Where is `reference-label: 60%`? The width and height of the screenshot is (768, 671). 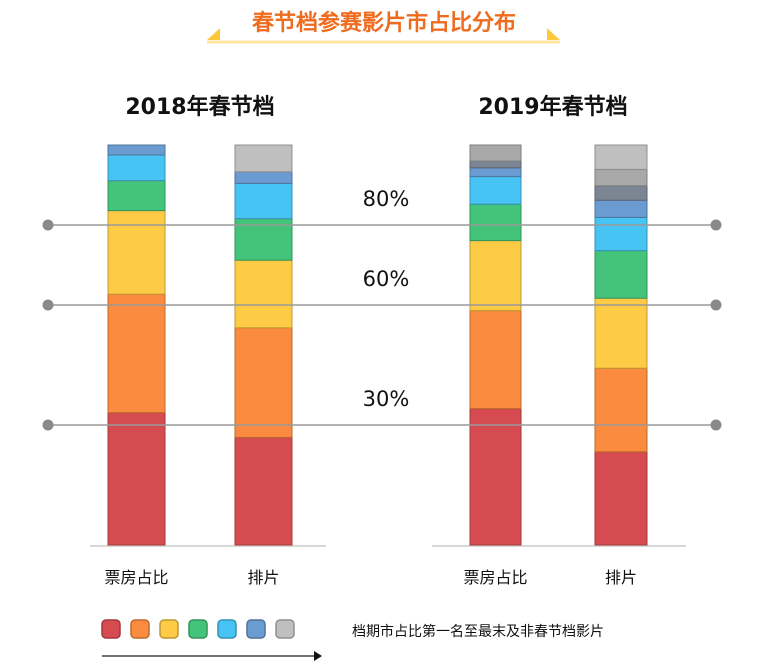 reference-label: 60% is located at coordinates (386, 279).